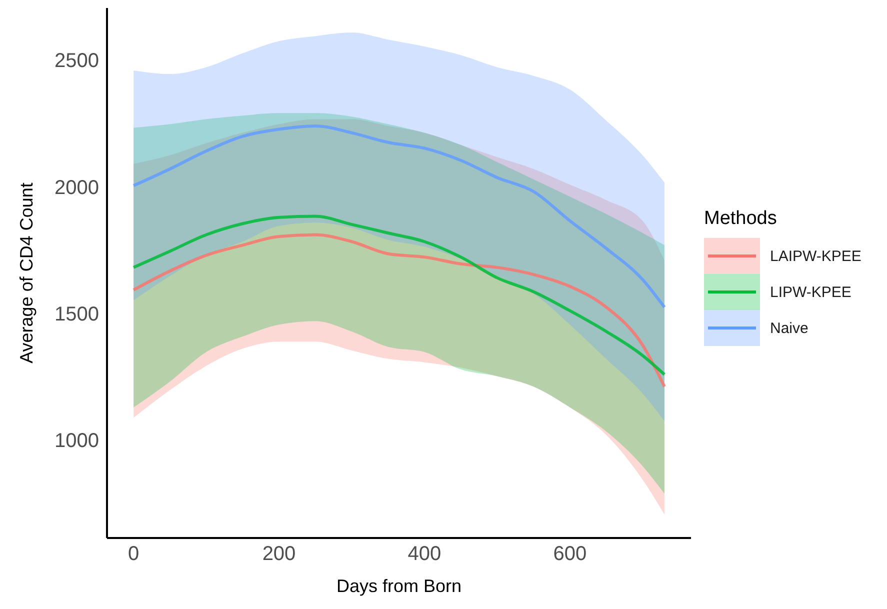 This screenshot has width=887, height=609. What do you see at coordinates (76, 441) in the screenshot?
I see `y-tick-label: 1000` at bounding box center [76, 441].